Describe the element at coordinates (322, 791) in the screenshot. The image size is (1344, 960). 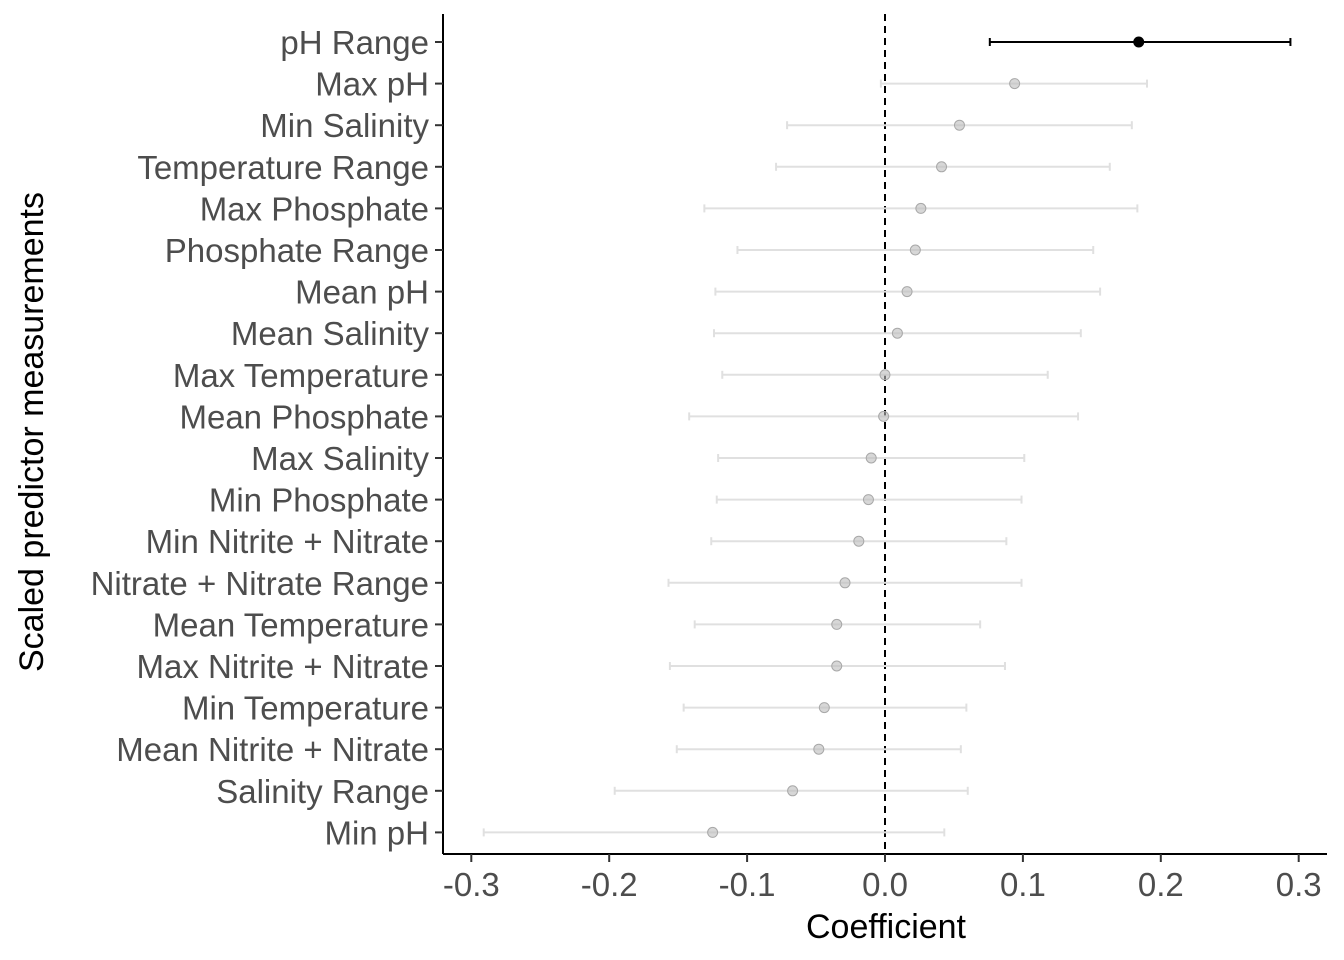
I see `y-tick-label: Salinity Range` at that location.